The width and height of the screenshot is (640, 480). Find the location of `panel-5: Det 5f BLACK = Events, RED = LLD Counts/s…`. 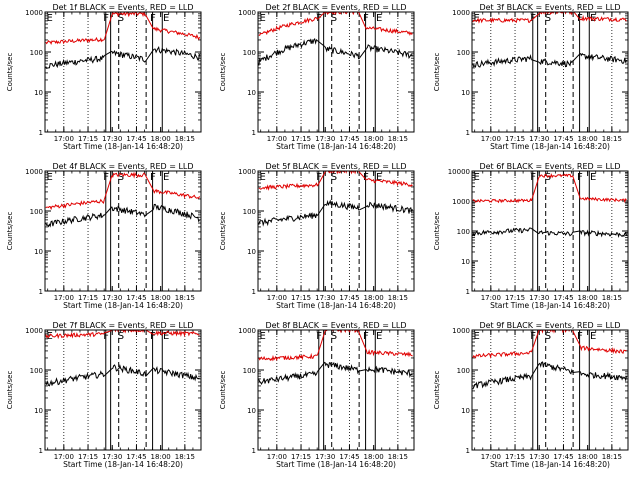

panel-5: Det 5f BLACK = Events, RED = LLD Counts/s… is located at coordinates (317, 236).